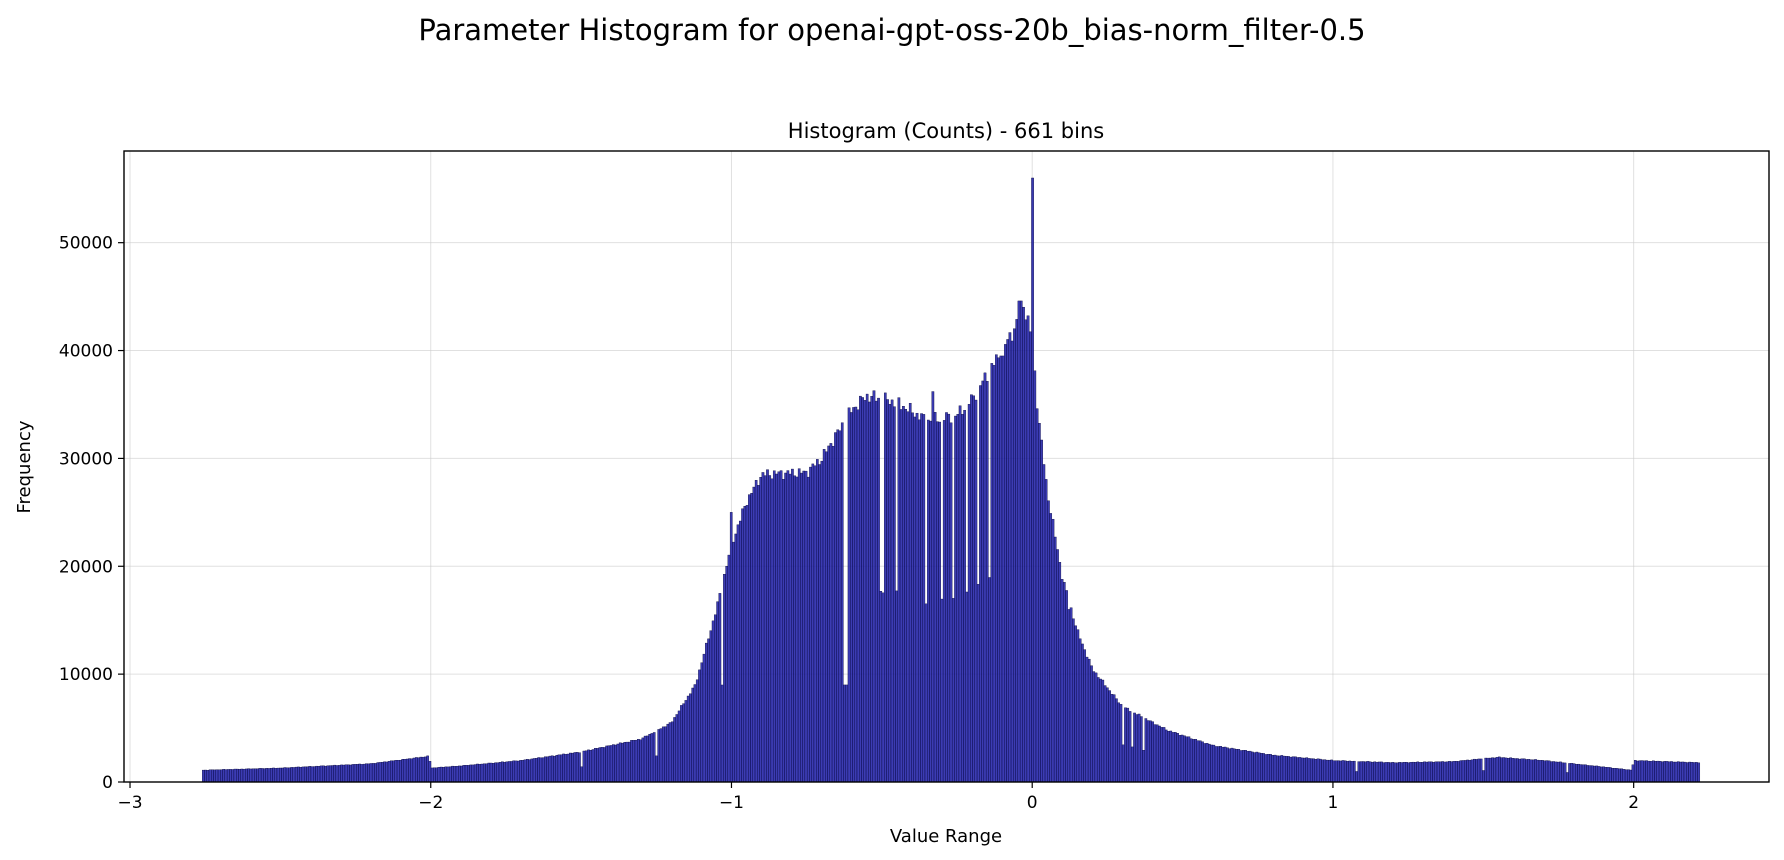 This screenshot has width=1784, height=860. What do you see at coordinates (24, 466) in the screenshot?
I see `y-axis-label: Frequency` at bounding box center [24, 466].